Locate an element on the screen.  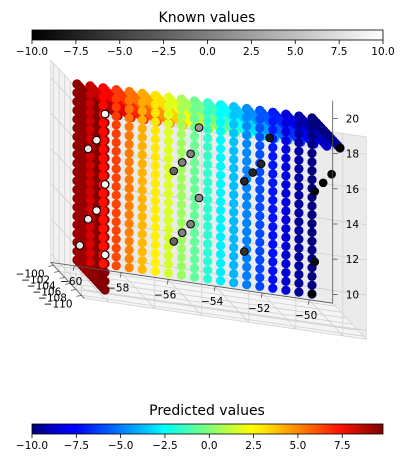
x-tick-label: −102 is located at coordinates (35, 280).